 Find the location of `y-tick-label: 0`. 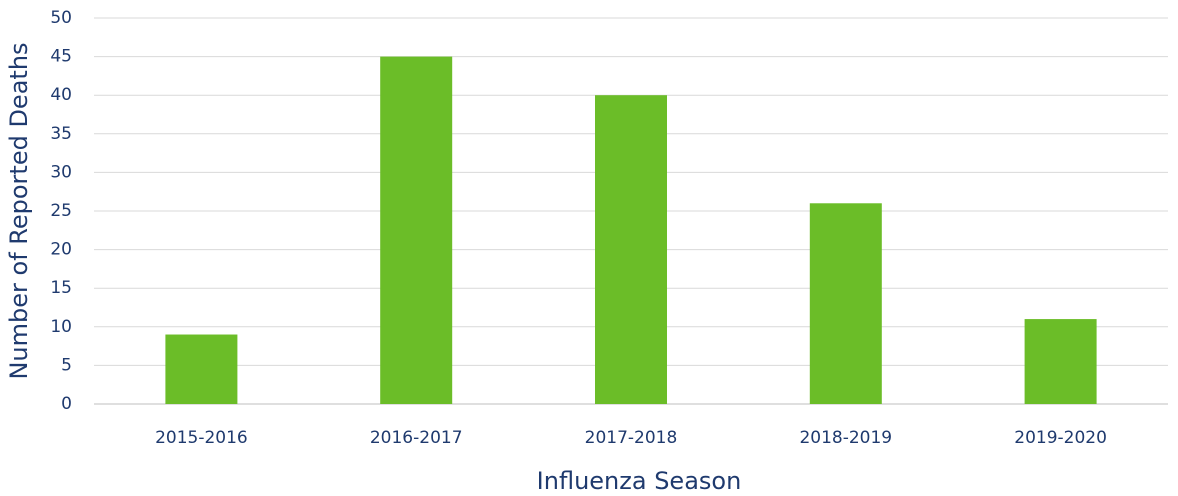

y-tick-label: 0 is located at coordinates (66, 404).